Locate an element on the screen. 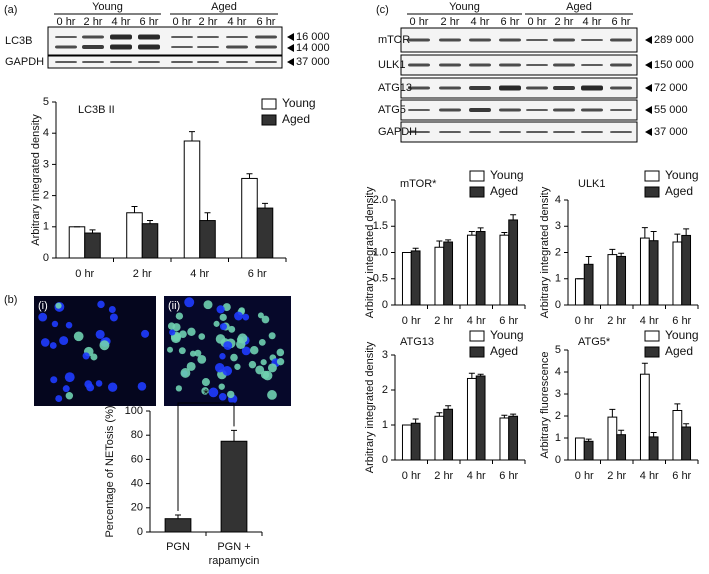 This screenshot has width=709, height=574. group-label: Young is located at coordinates (464, 7).